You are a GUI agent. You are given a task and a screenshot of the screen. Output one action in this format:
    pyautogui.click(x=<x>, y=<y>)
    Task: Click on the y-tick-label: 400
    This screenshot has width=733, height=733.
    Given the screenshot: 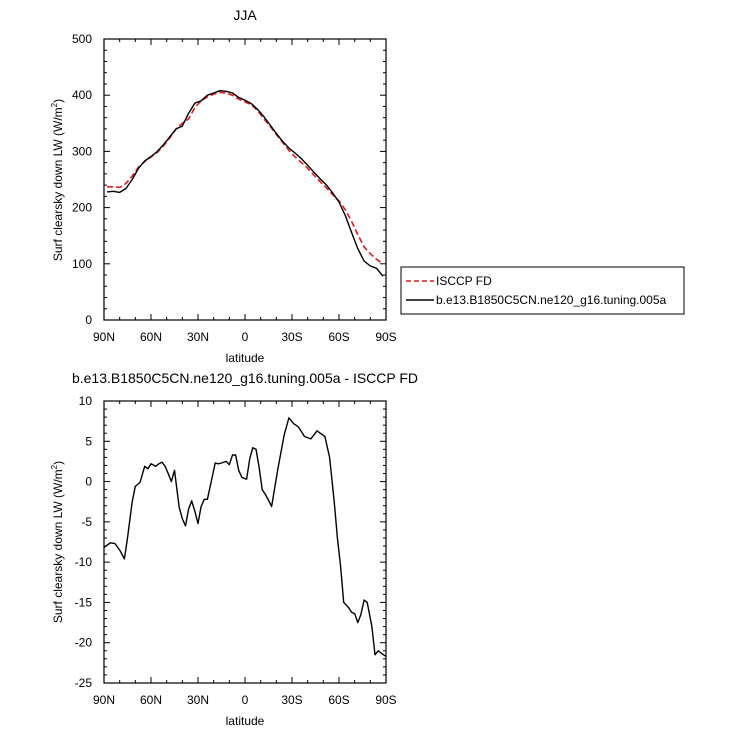 What is the action you would take?
    pyautogui.click(x=82, y=95)
    